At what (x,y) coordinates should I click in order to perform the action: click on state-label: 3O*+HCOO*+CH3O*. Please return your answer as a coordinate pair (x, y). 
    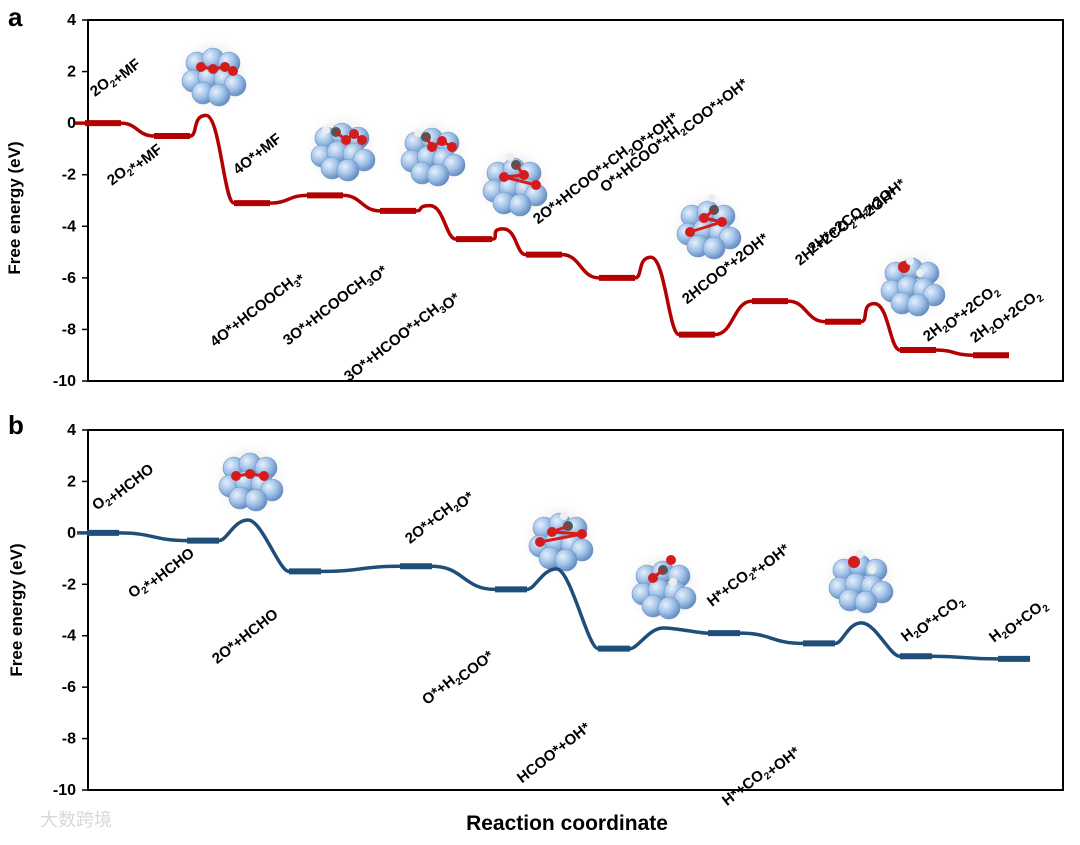
    Looking at the image, I should click on (402, 337).